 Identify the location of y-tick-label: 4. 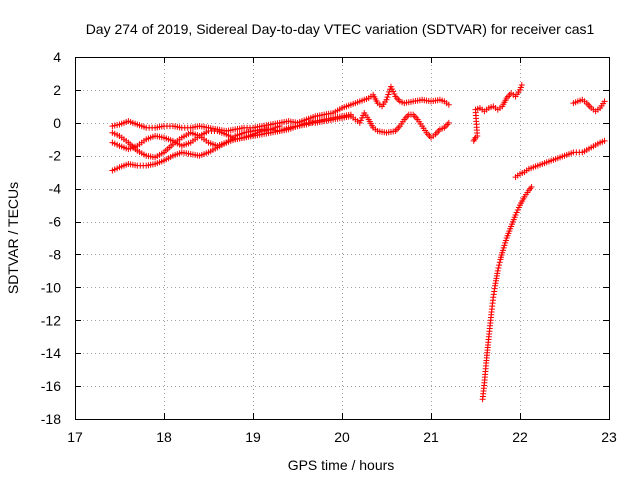
(57, 57).